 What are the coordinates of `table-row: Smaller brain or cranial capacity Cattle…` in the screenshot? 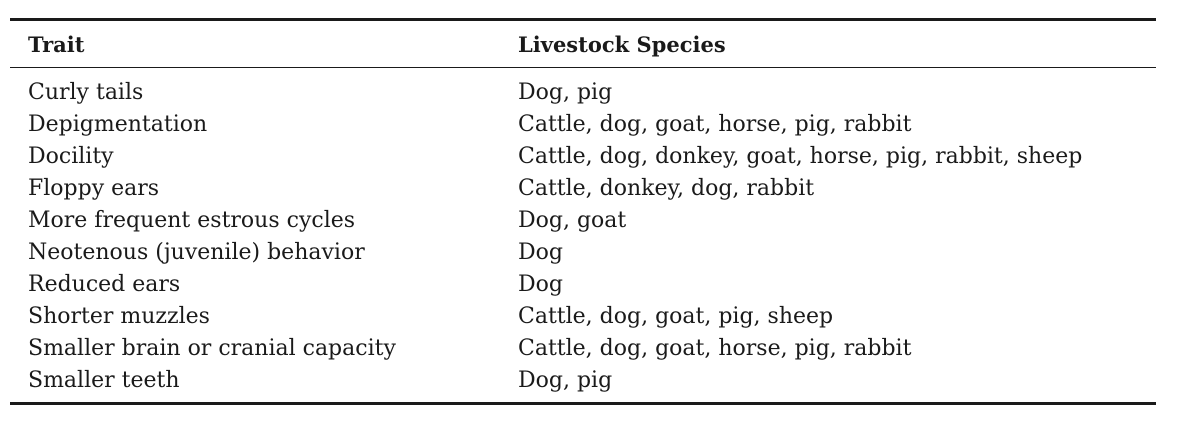 It's located at (583, 348).